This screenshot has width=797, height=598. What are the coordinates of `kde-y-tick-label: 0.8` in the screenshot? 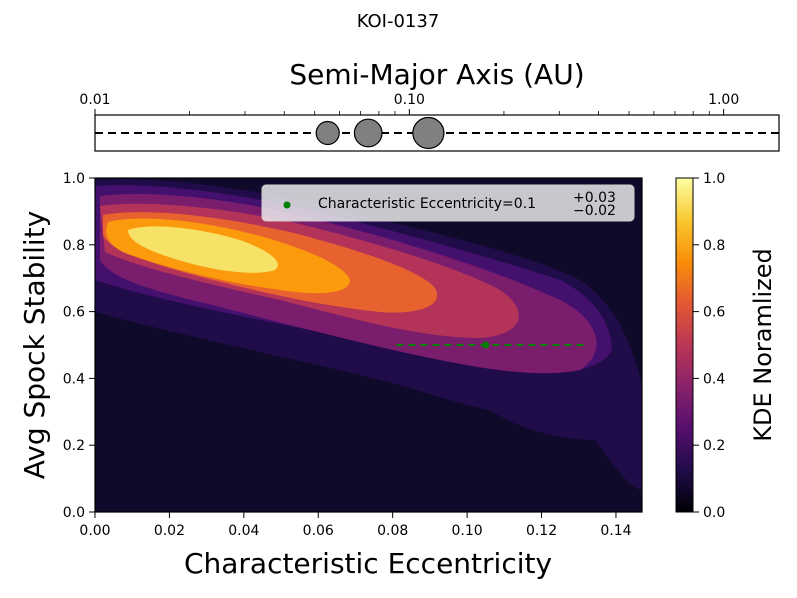 It's located at (74, 246).